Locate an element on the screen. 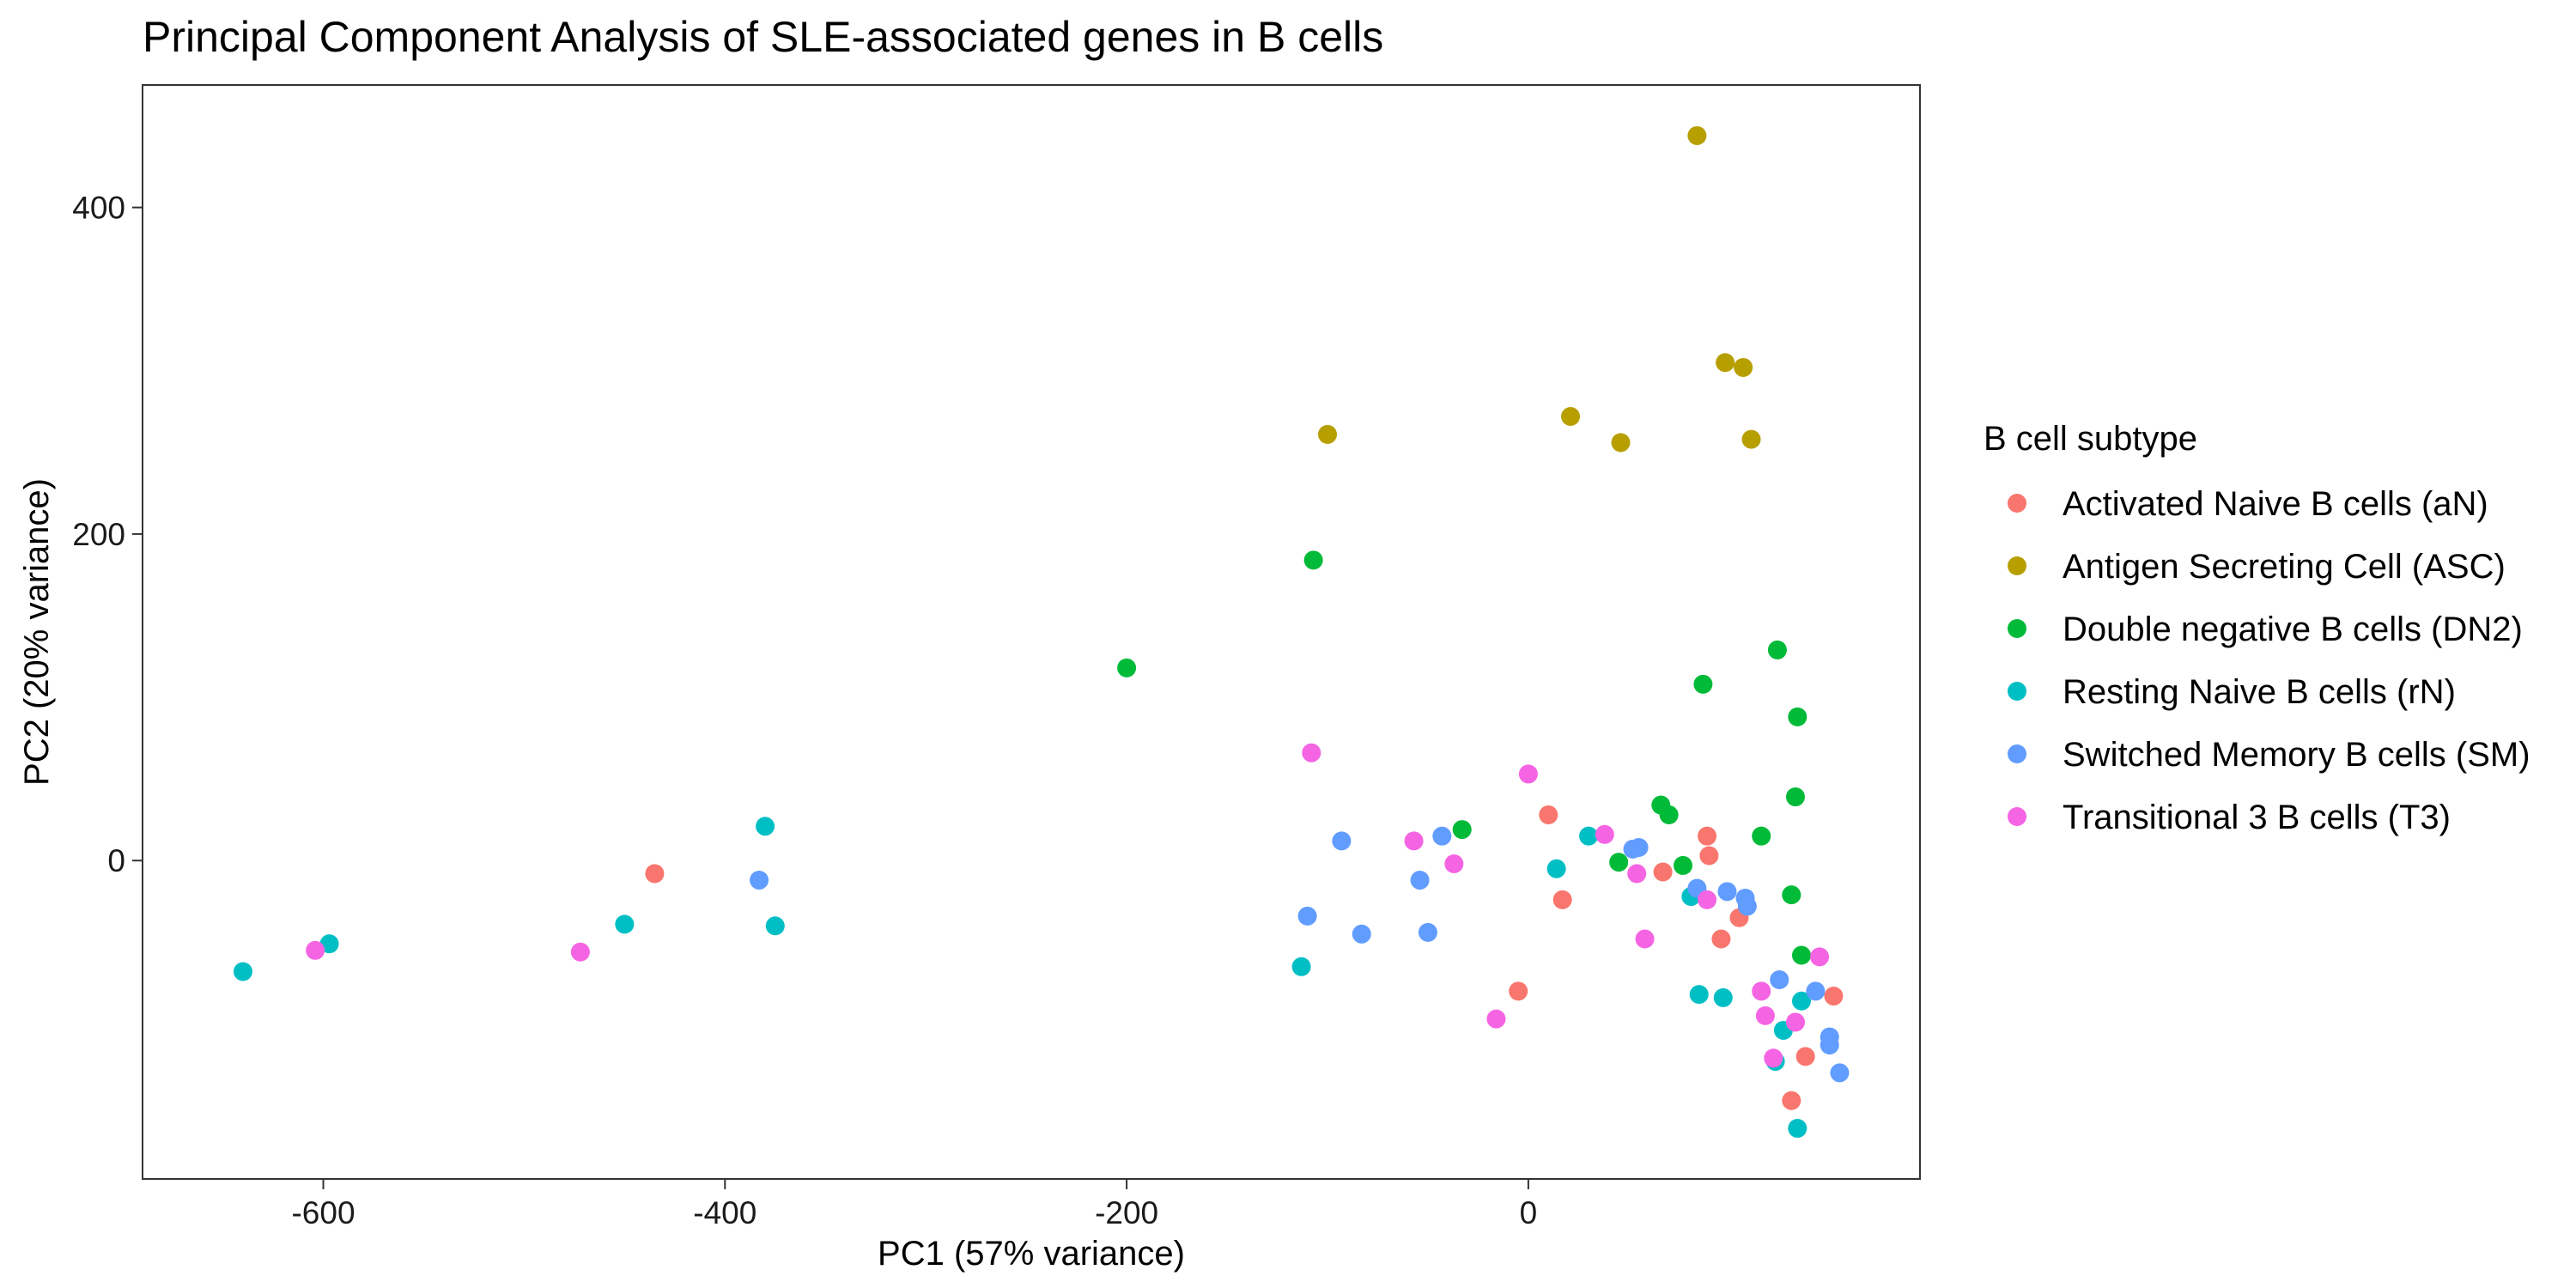 This screenshot has height=1288, width=2576. y-tick-label: 200 is located at coordinates (98, 534).